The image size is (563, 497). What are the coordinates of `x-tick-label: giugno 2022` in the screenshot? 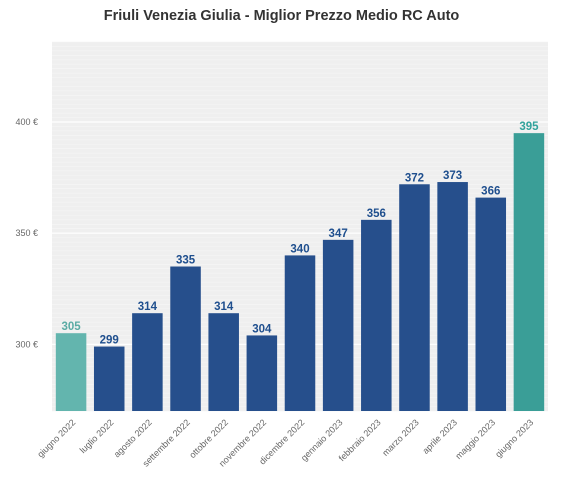 It's located at (56, 438).